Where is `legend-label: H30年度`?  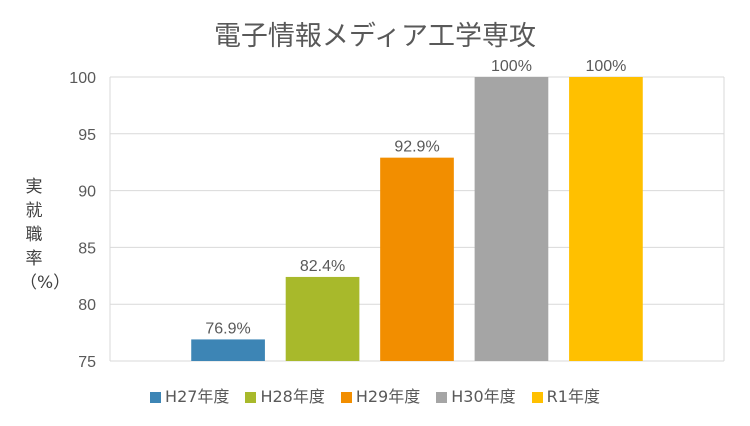 legend-label: H30年度 is located at coordinates (483, 396).